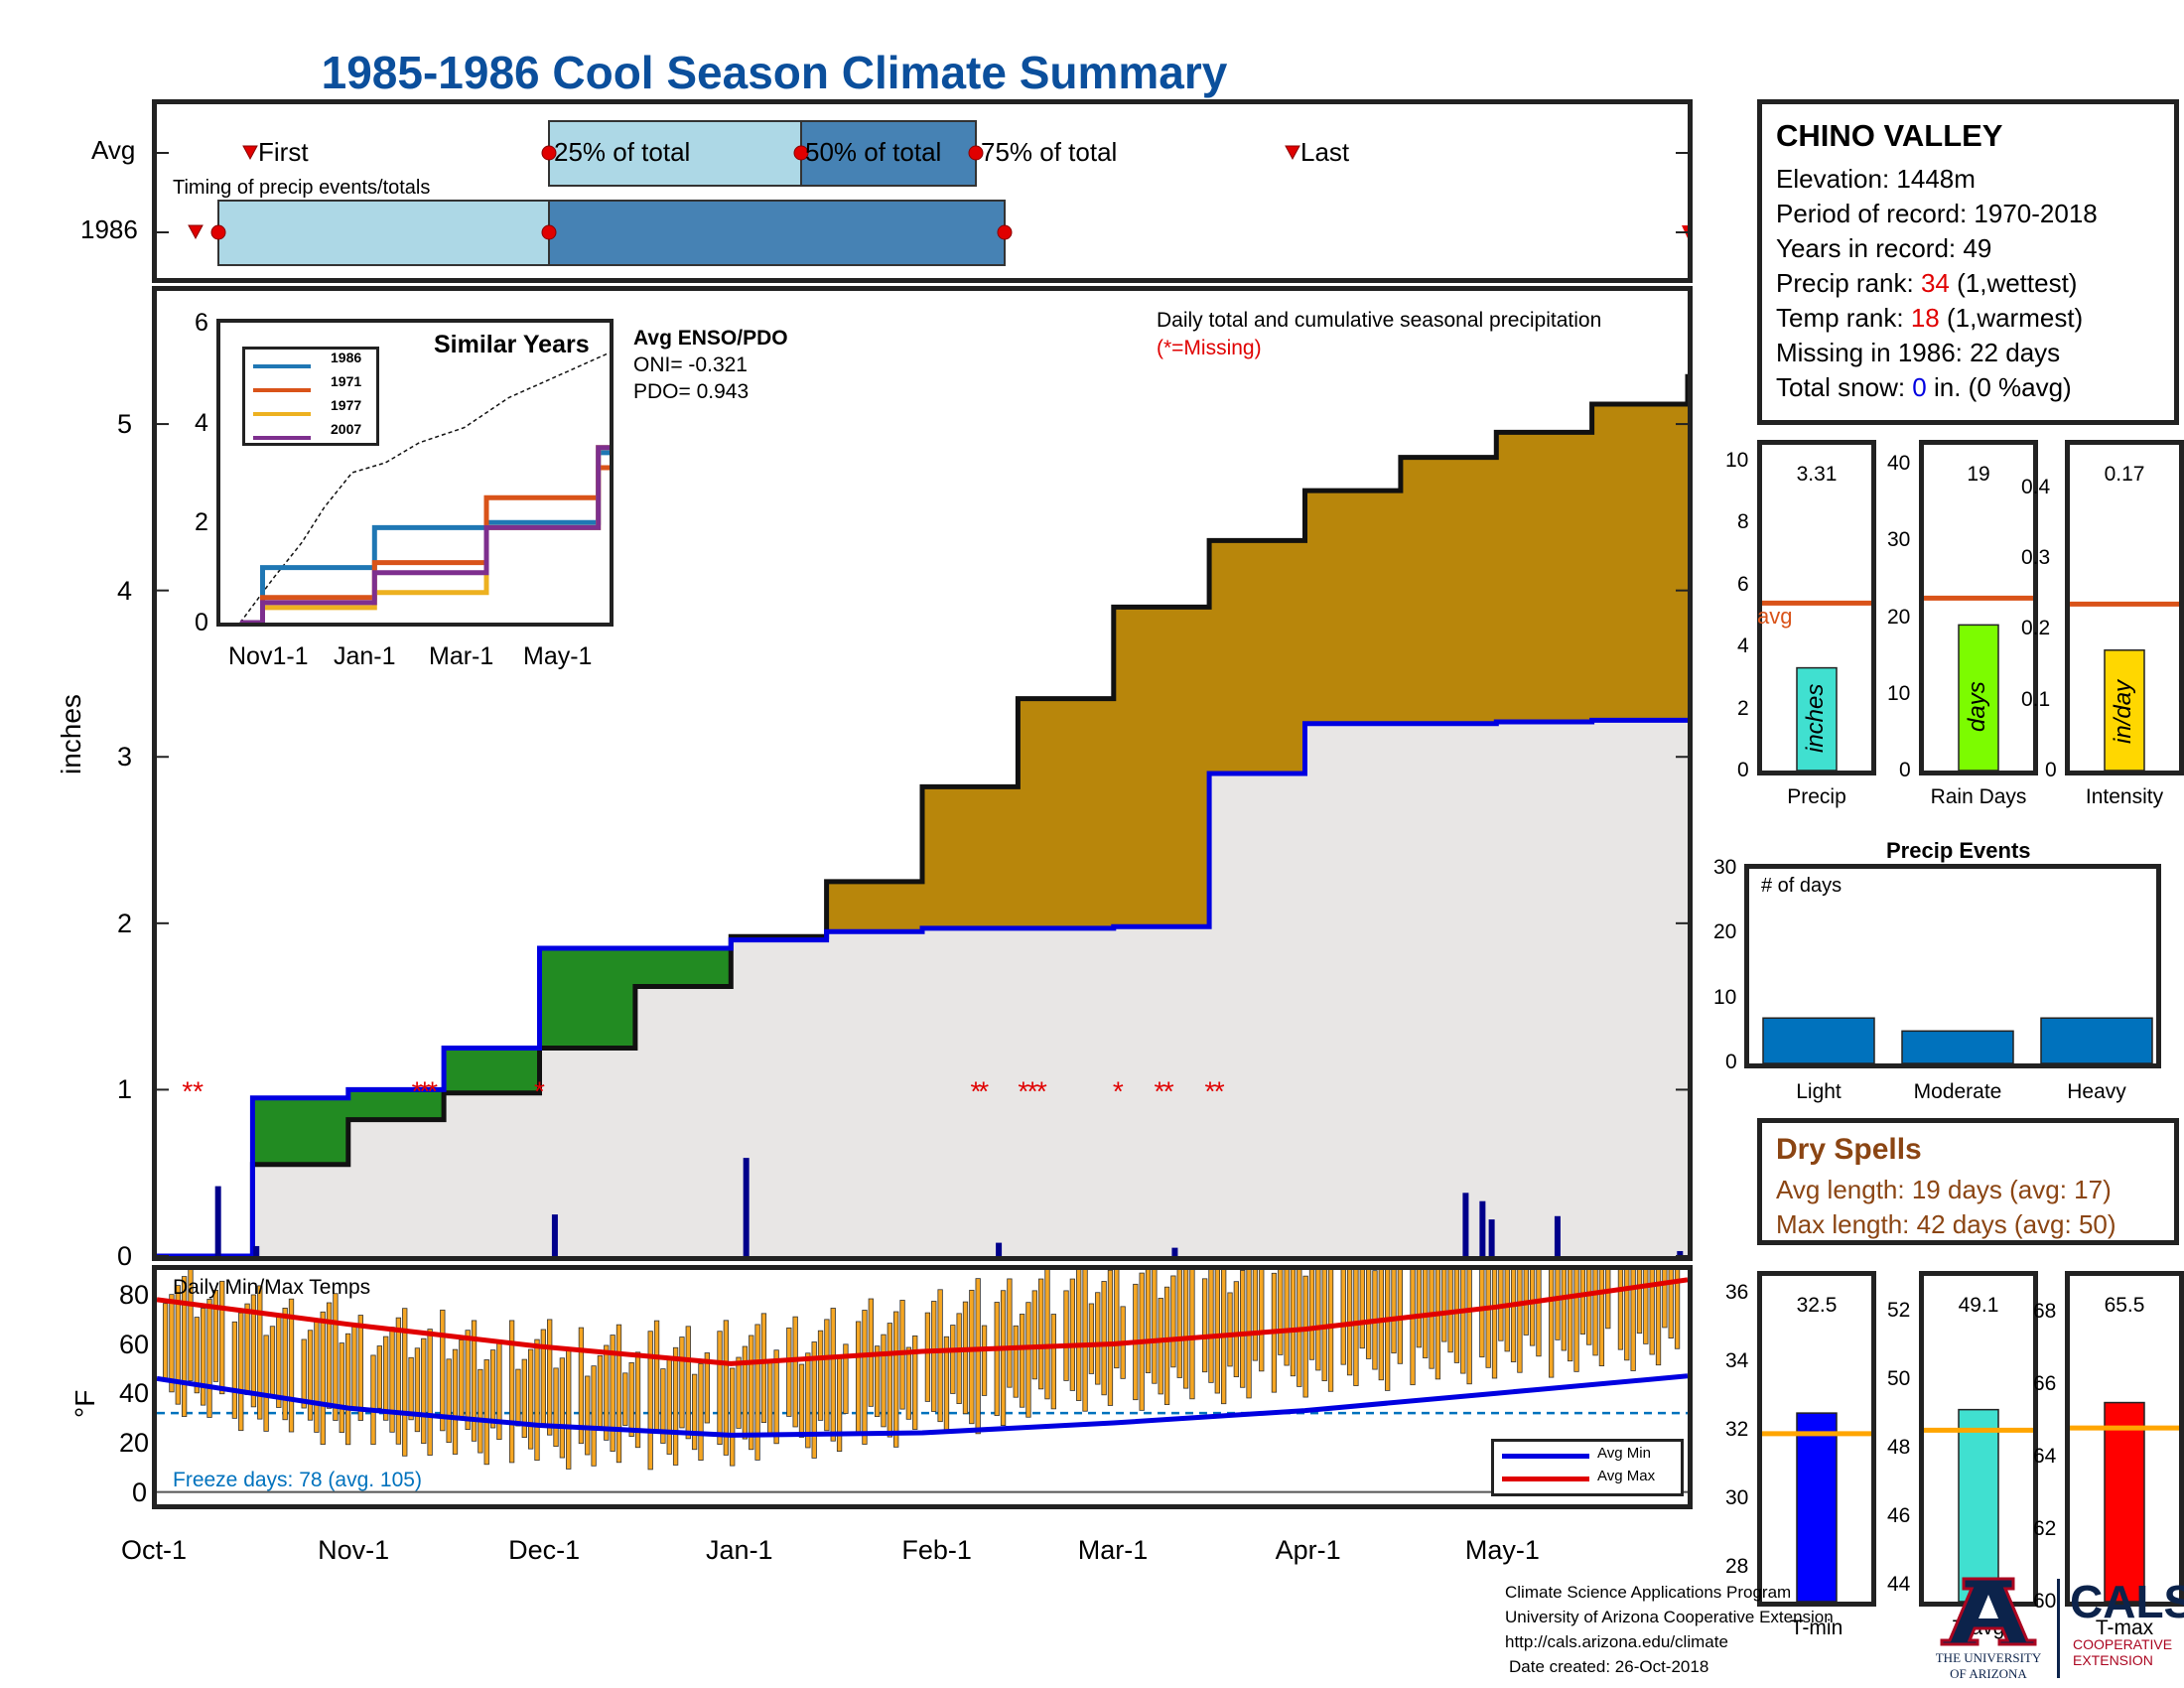 The width and height of the screenshot is (2184, 1688). What do you see at coordinates (2124, 474) in the screenshot?
I see `intensity-stat-value: 0.17` at bounding box center [2124, 474].